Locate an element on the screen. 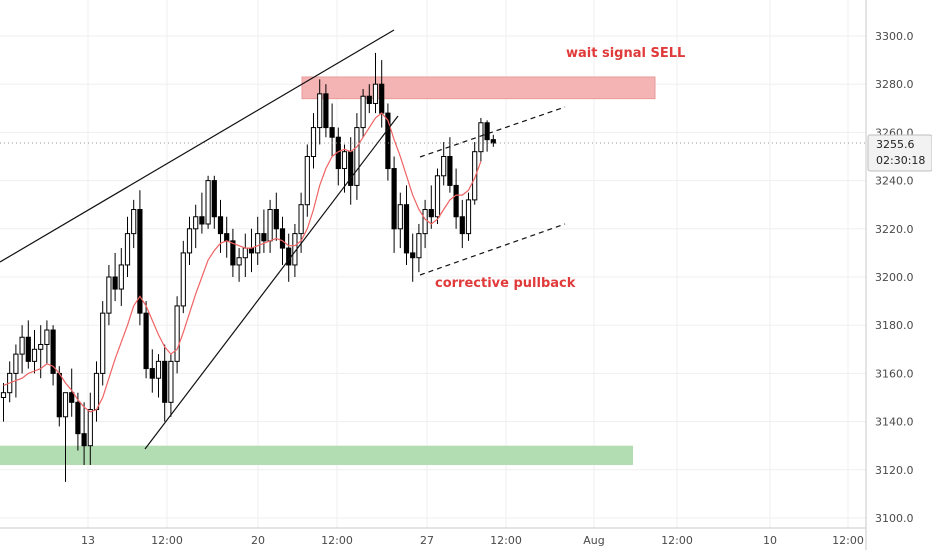 The width and height of the screenshot is (932, 555). y-tick-label: 3120.0 is located at coordinates (894, 470).